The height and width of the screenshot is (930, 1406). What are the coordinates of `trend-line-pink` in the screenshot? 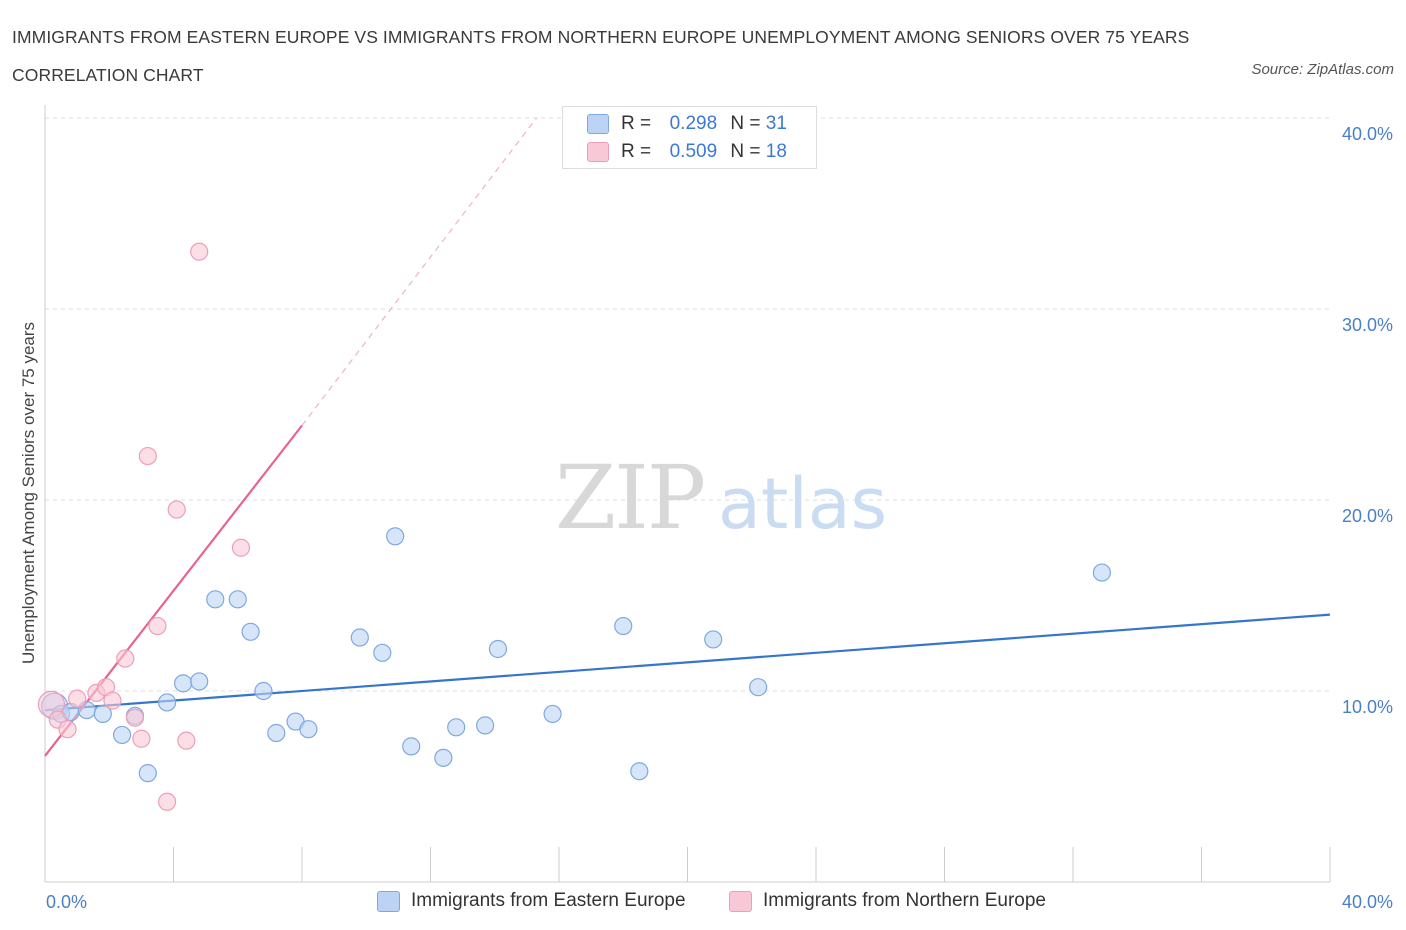 It's located at (173, 590).